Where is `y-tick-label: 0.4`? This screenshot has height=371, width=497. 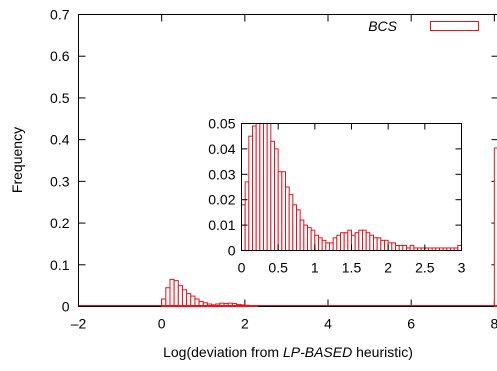 y-tick-label: 0.4 is located at coordinates (60, 140).